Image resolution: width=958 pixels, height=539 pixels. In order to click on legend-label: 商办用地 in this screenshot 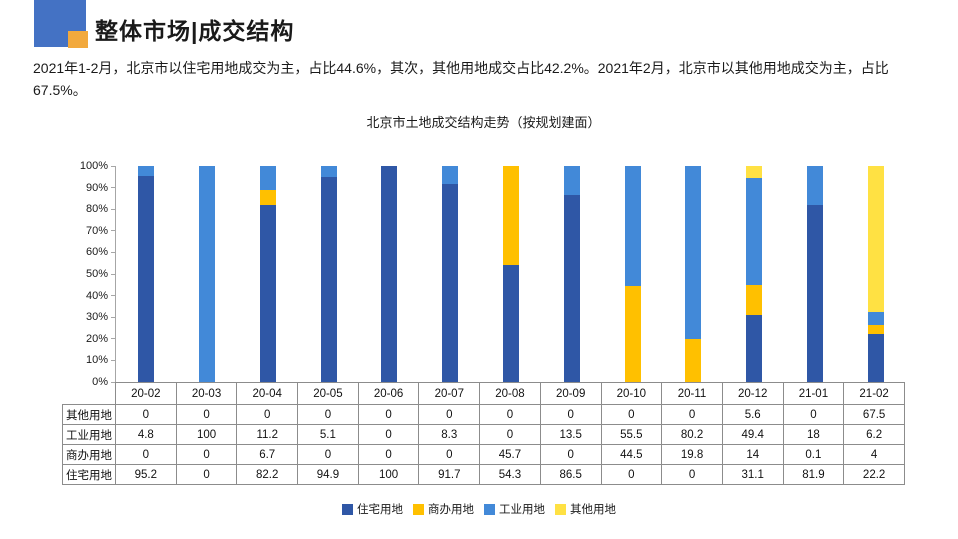, I will do `click(451, 510)`.